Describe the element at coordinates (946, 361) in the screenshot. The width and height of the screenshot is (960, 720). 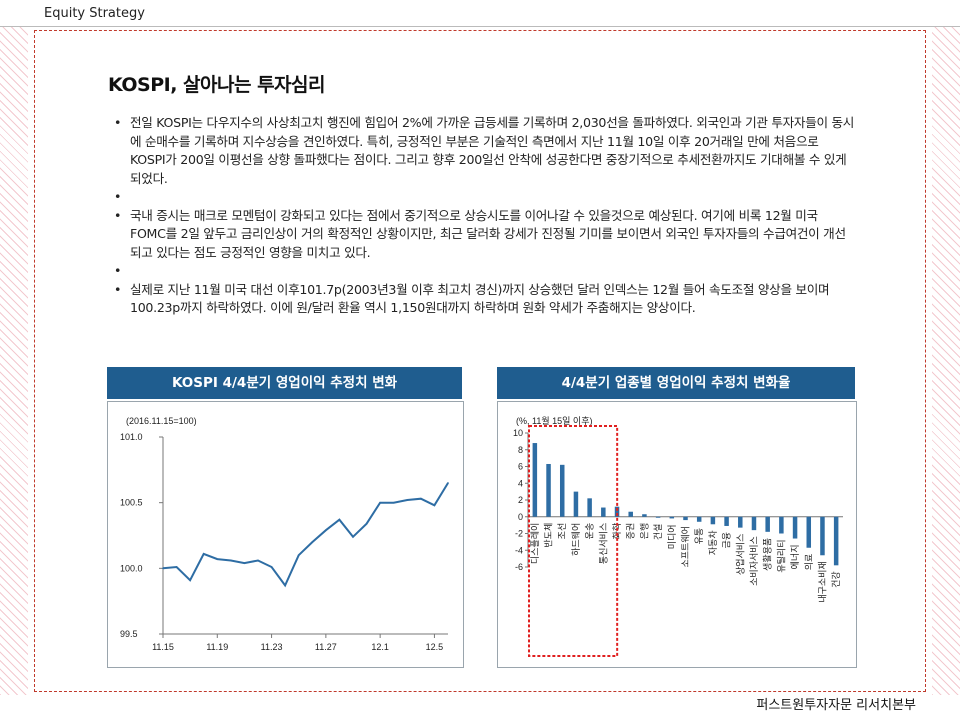
I see `decor-hatch-right` at that location.